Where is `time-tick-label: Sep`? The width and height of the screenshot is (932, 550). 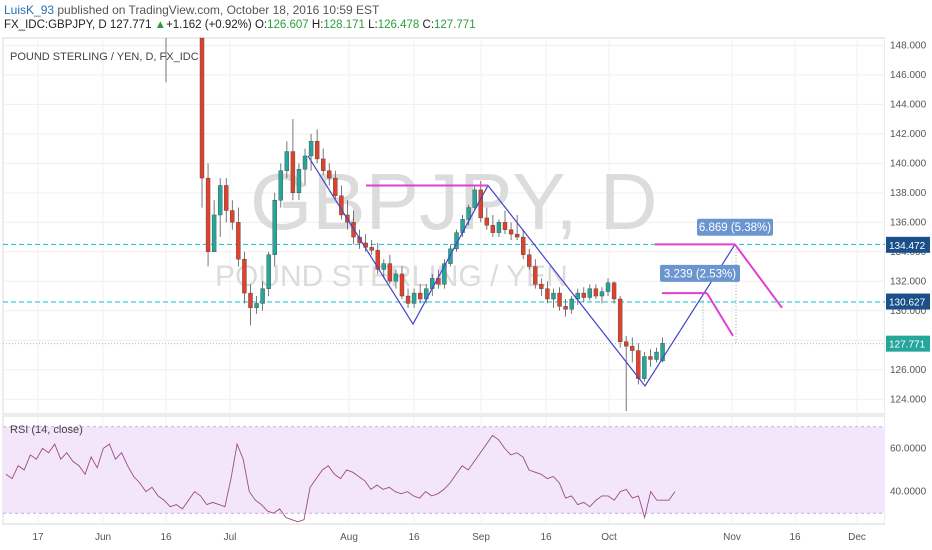 time-tick-label: Sep is located at coordinates (481, 537).